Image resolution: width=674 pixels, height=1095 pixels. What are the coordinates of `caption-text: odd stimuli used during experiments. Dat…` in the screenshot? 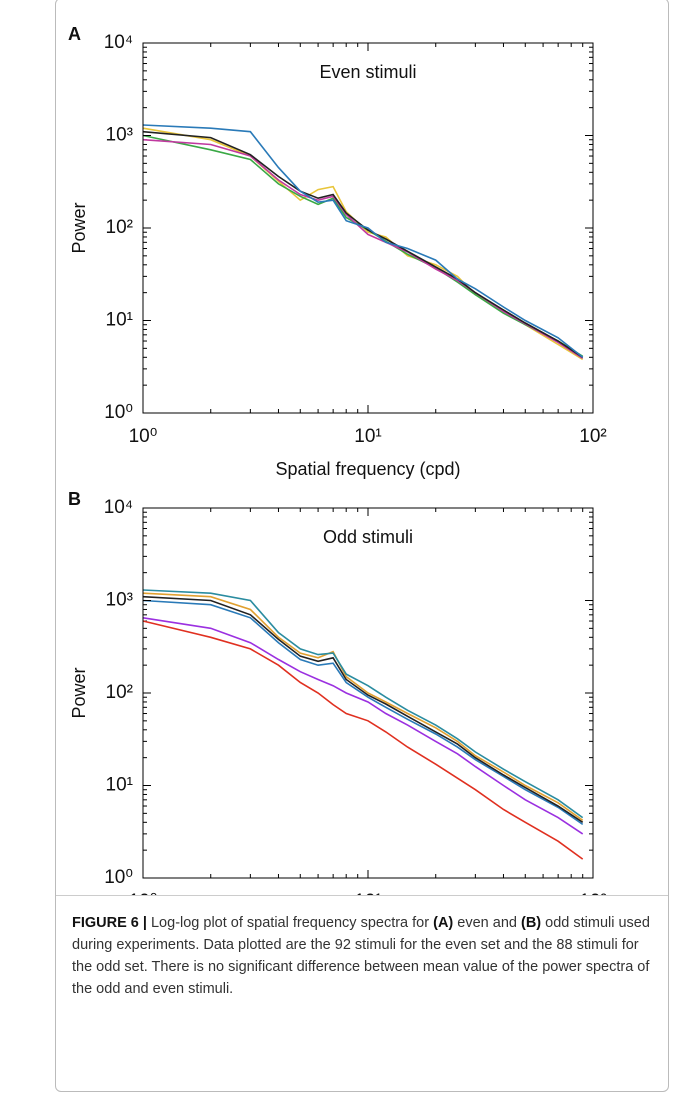 It's located at (361, 956).